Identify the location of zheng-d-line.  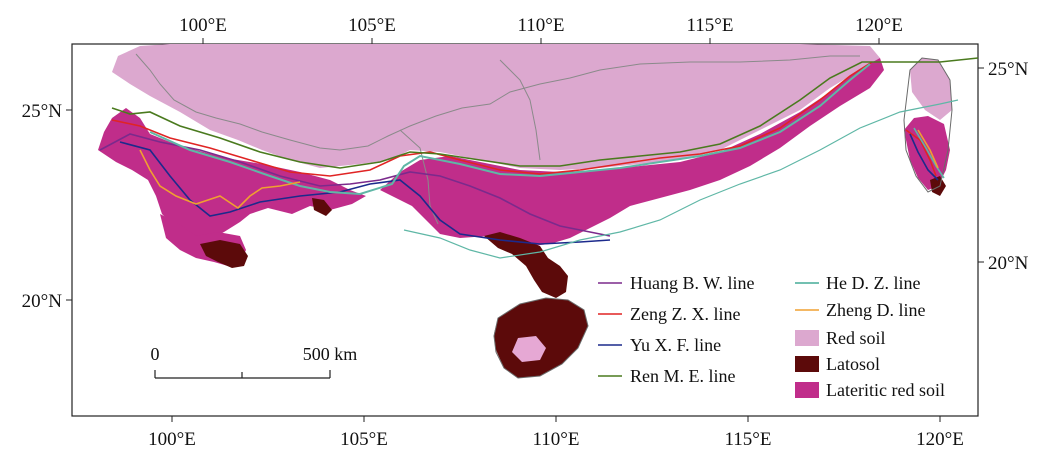
(220, 179).